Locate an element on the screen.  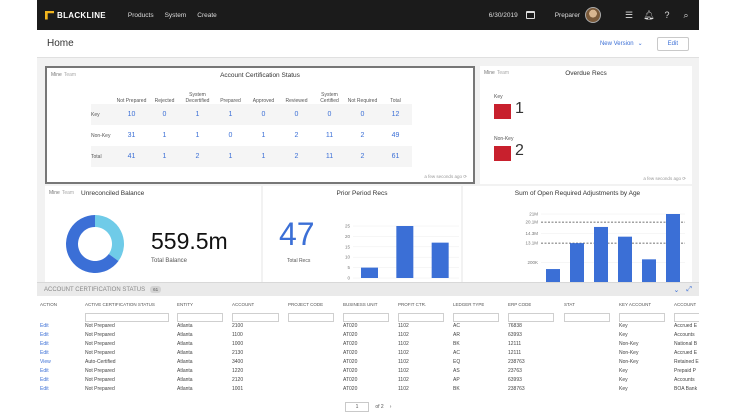
matrix-cell: 10 is located at coordinates (131, 114).